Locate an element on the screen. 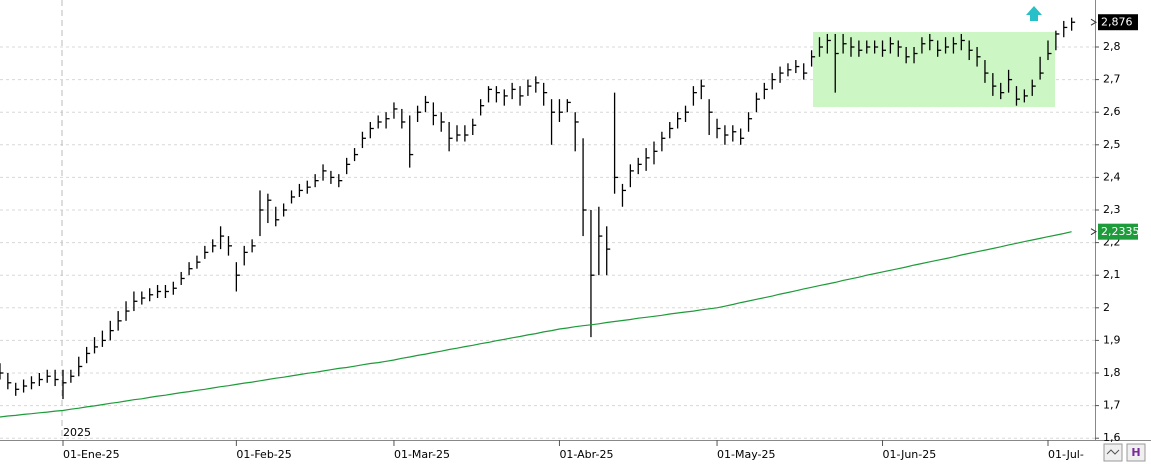 The height and width of the screenshot is (464, 1151). save-icon: H is located at coordinates (1135, 452).